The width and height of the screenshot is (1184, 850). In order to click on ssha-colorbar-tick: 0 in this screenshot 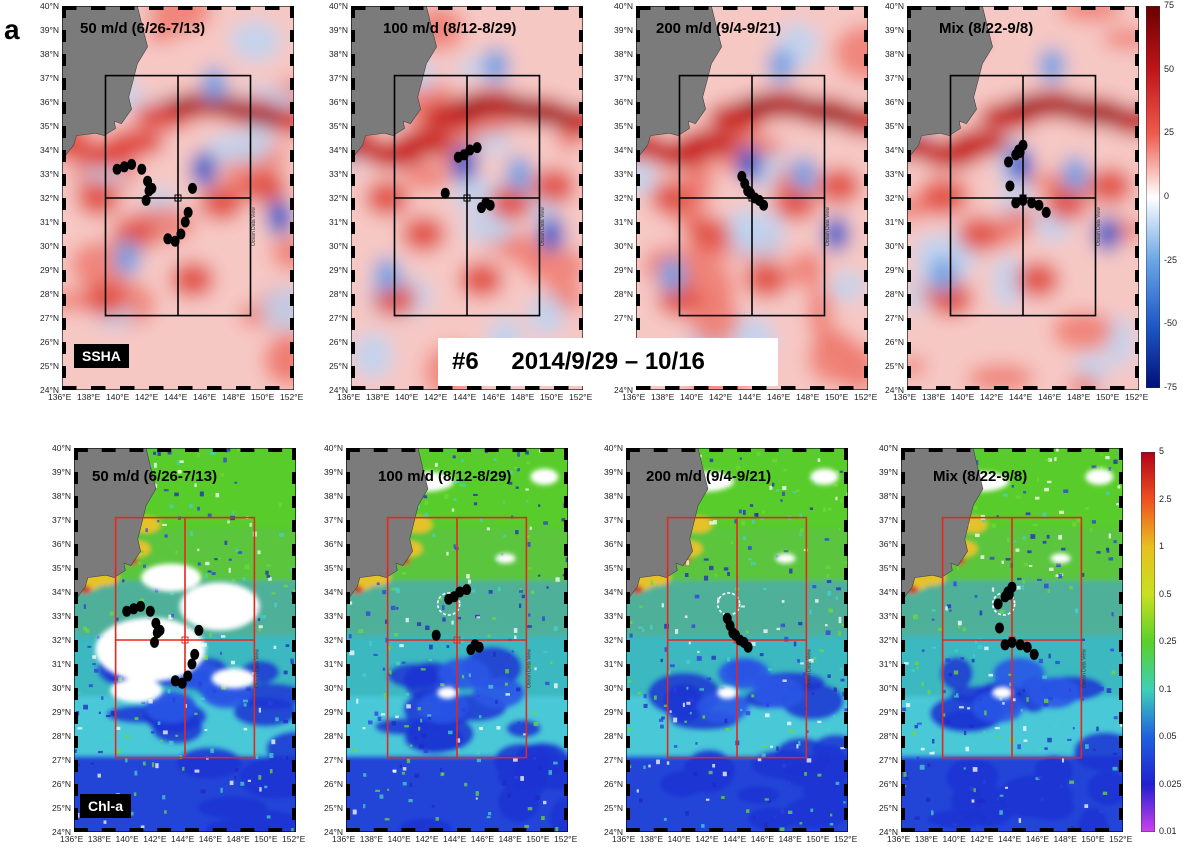, I will do `click(1167, 196)`.